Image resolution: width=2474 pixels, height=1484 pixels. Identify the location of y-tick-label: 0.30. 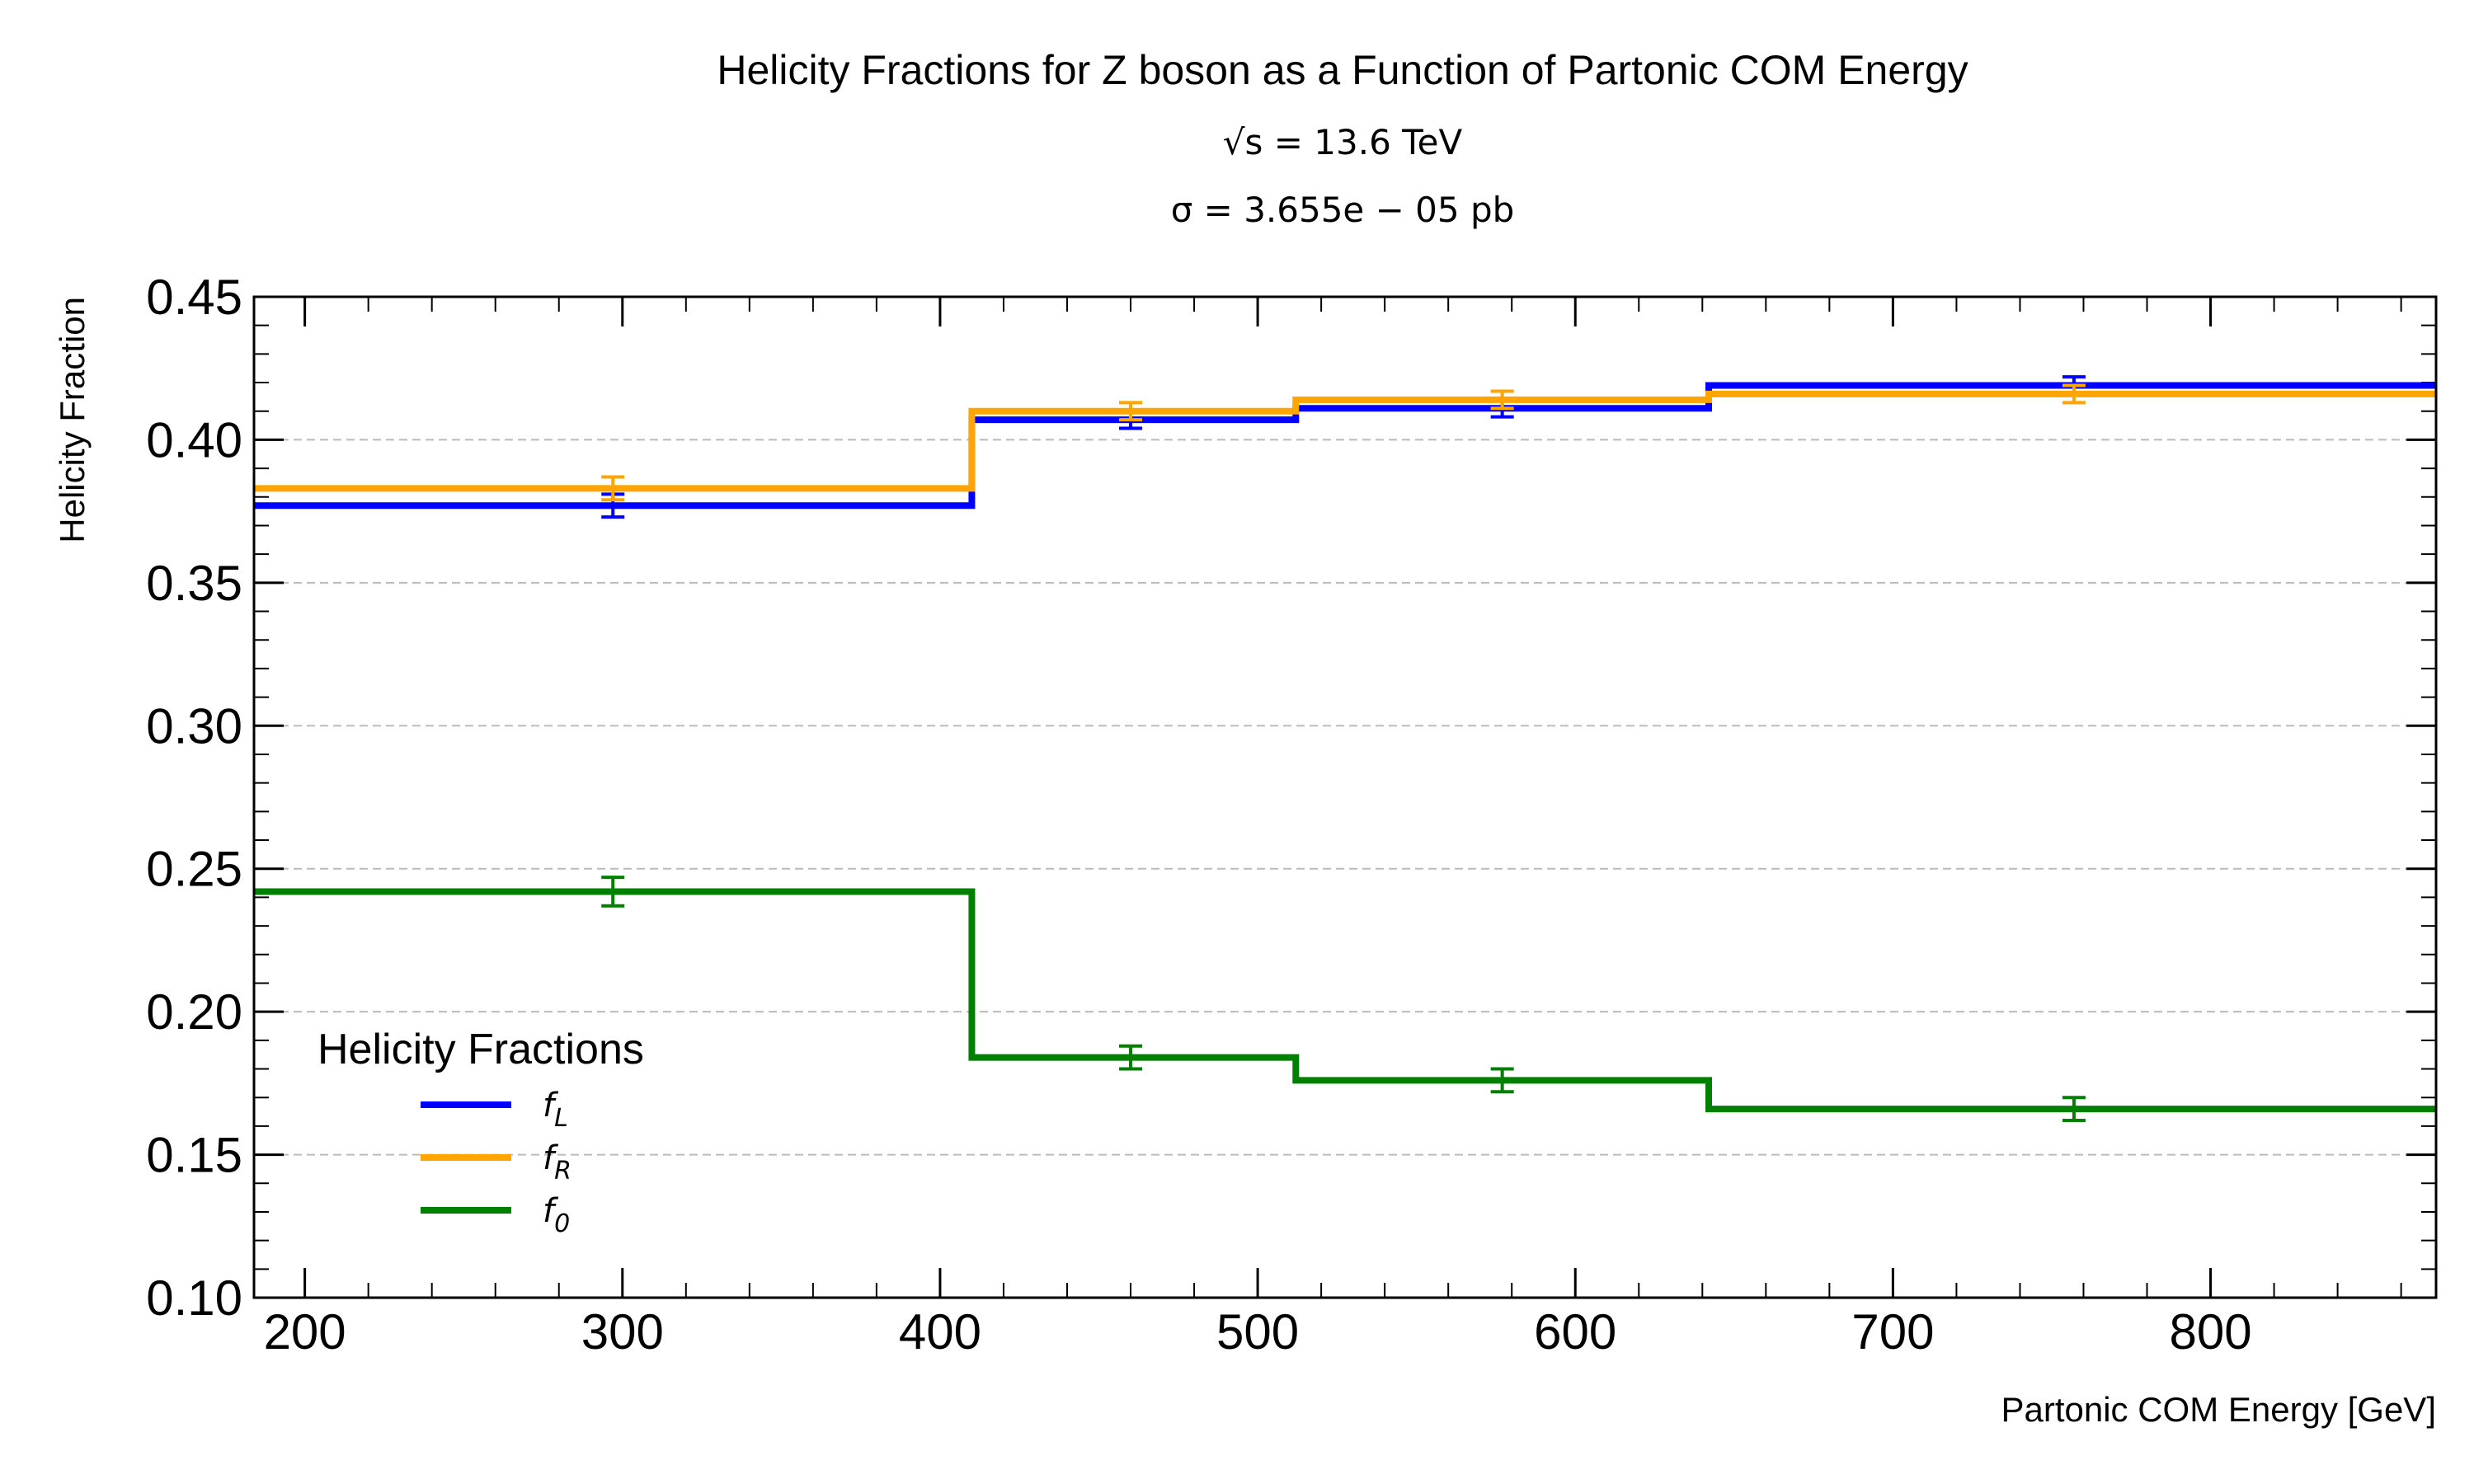
(194, 726).